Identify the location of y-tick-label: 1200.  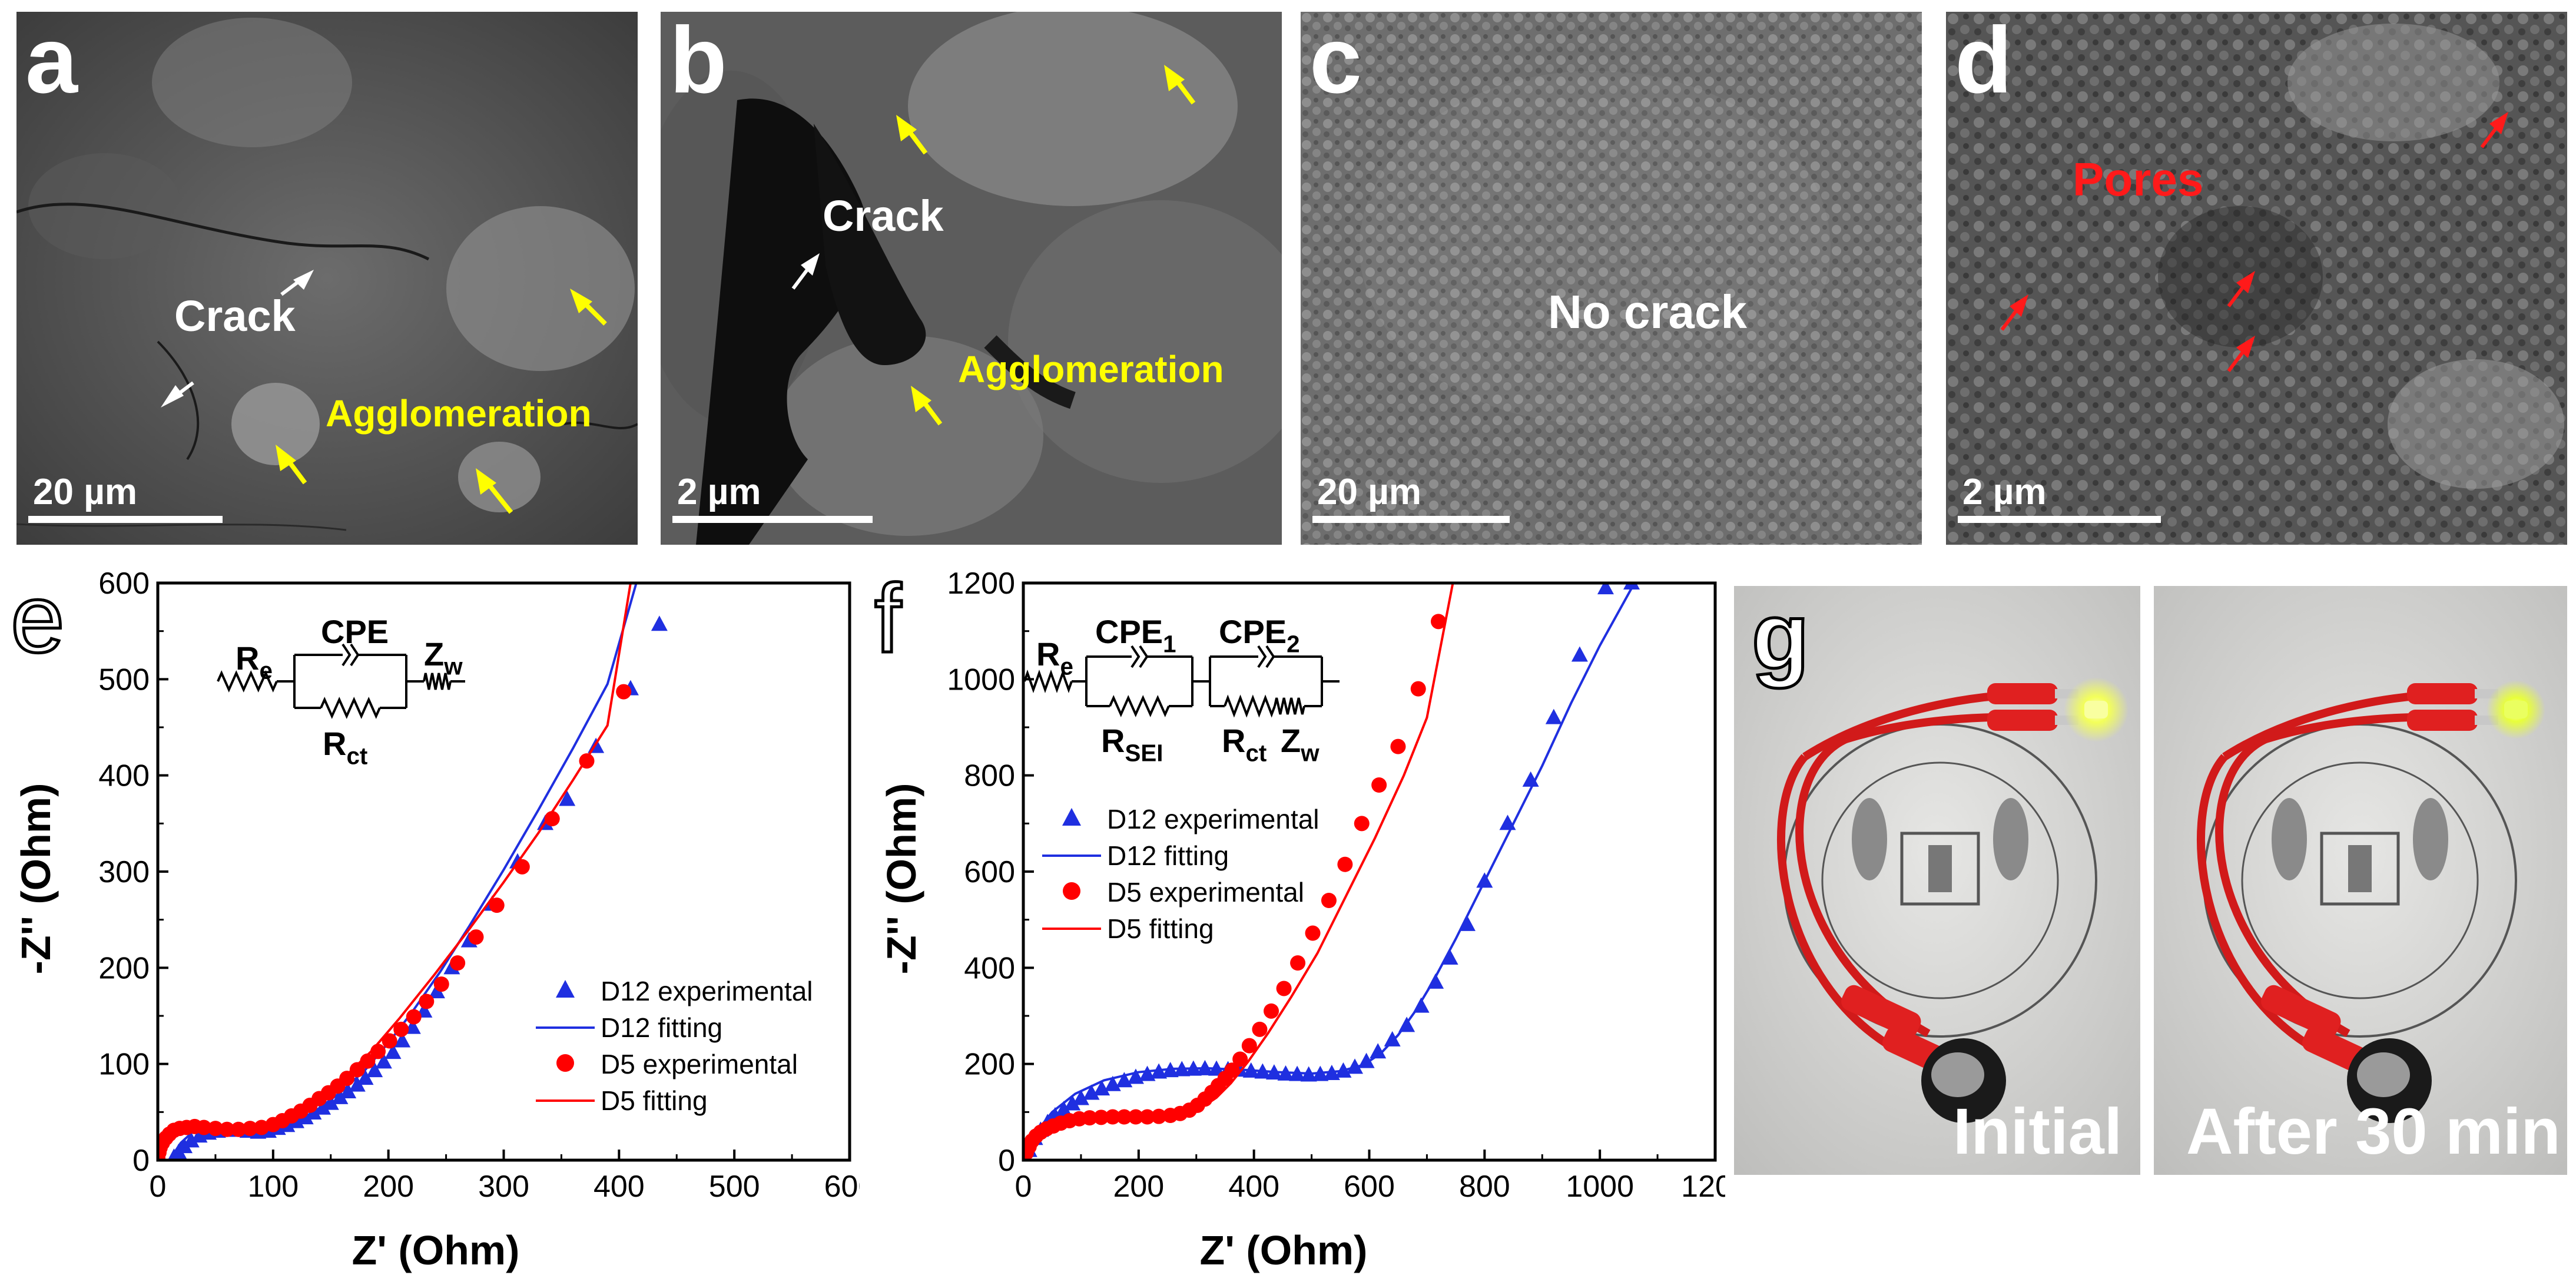
(981, 584).